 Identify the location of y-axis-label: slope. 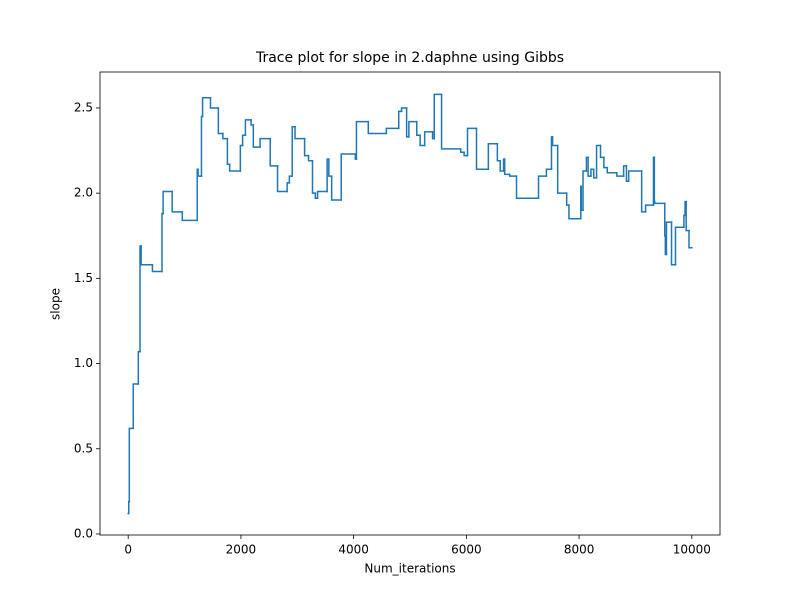
(56, 304).